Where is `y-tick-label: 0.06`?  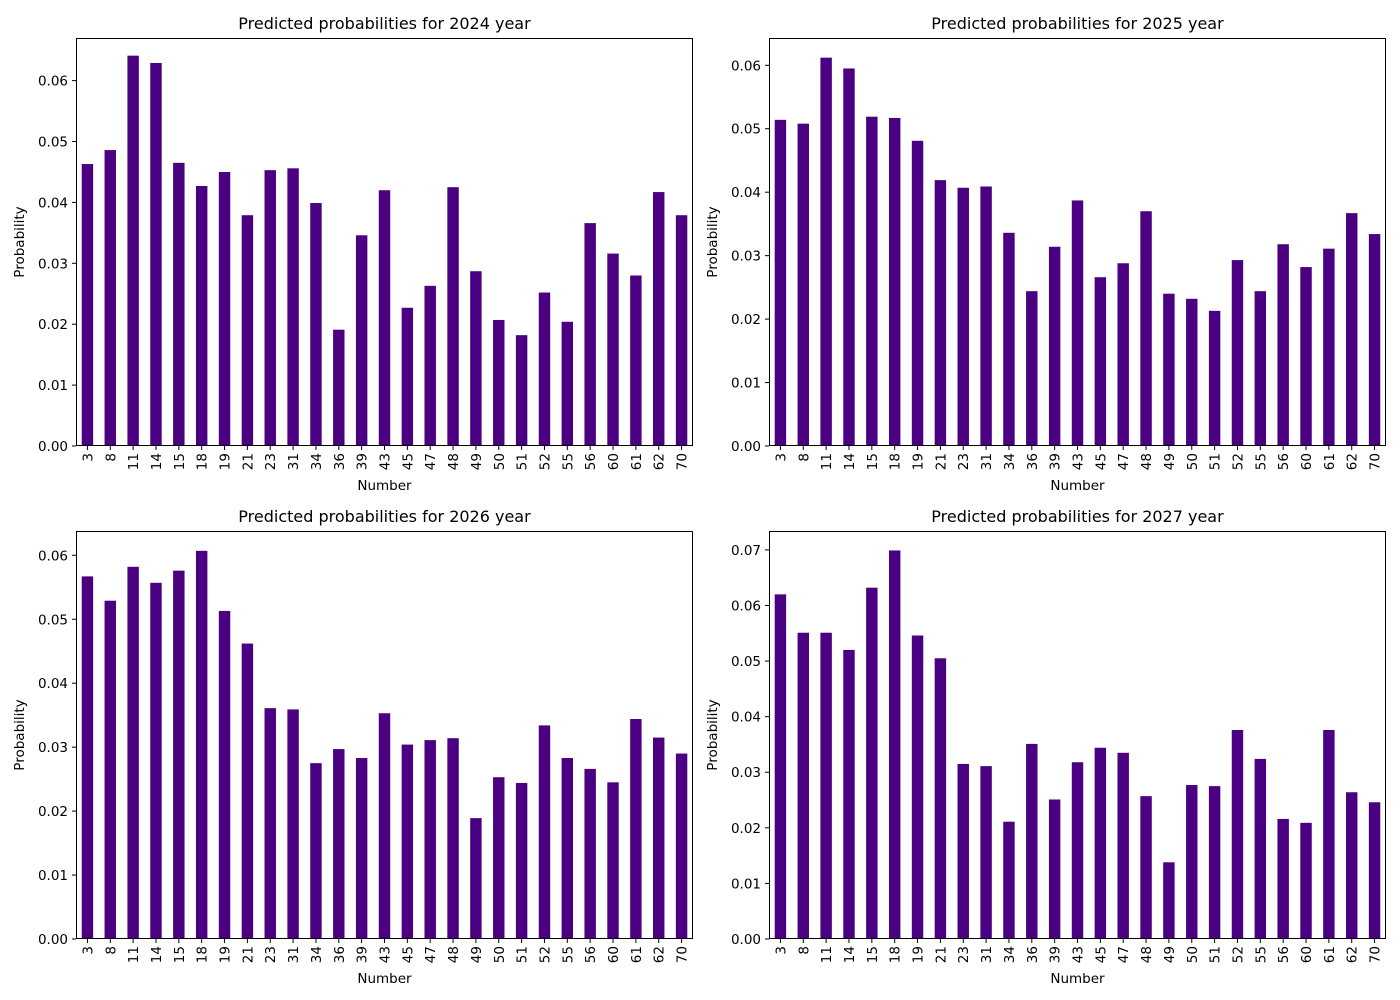
y-tick-label: 0.06 is located at coordinates (53, 556).